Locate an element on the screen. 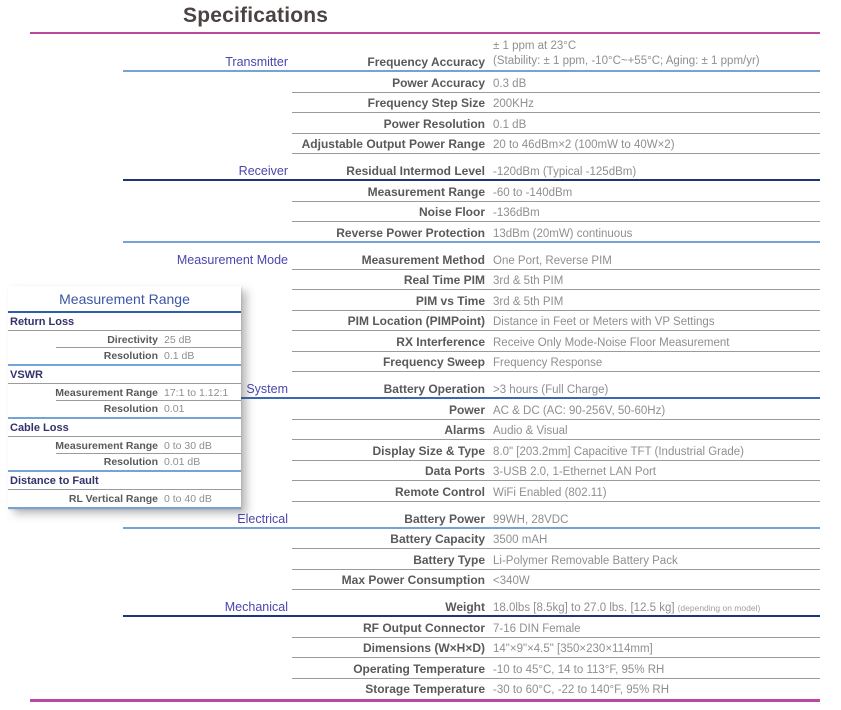 The image size is (841, 710). row-label: Max Power Consumption is located at coordinates (413, 580).